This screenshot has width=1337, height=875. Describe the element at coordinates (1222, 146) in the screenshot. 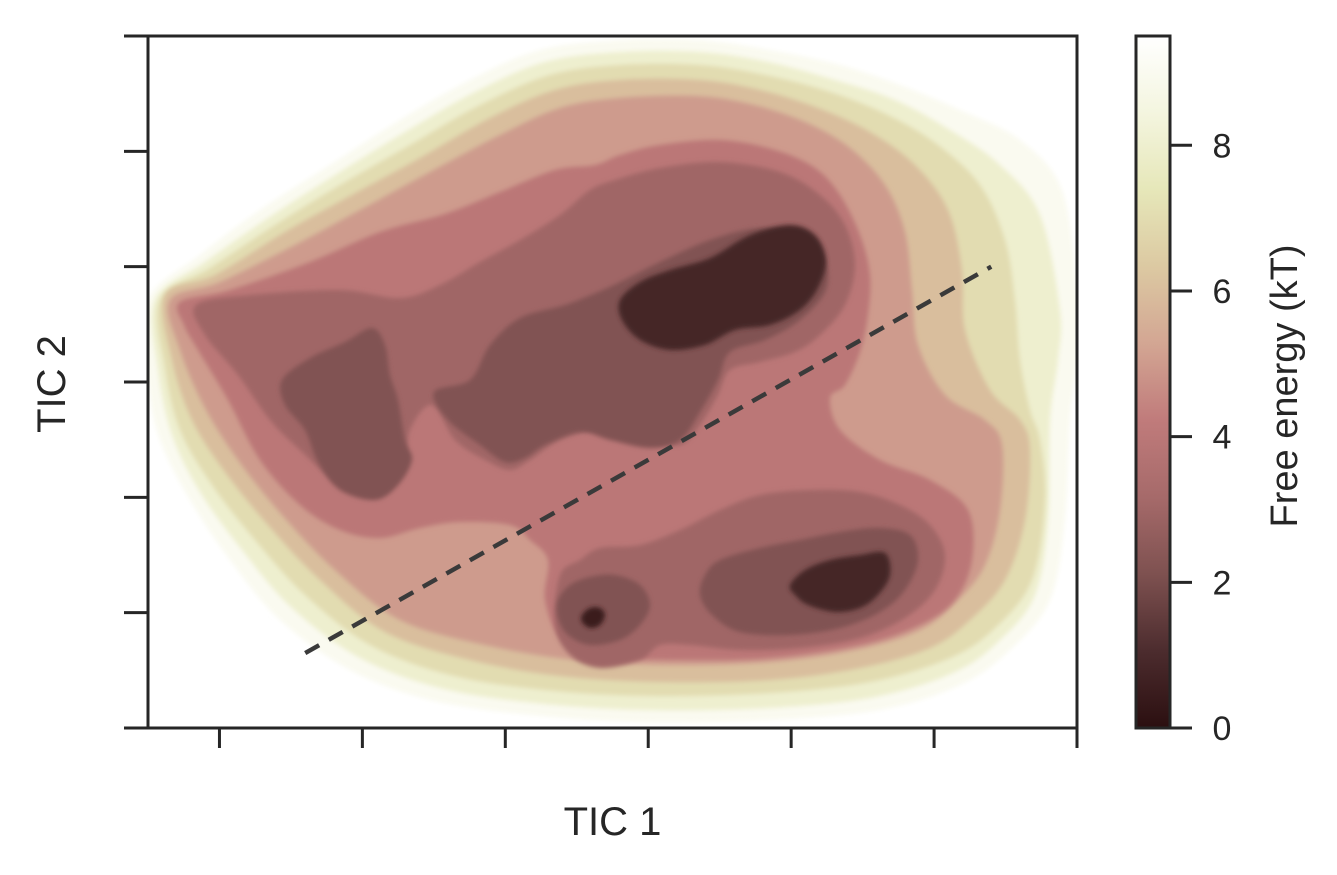

I see `colorbar-tick-label: 8` at that location.